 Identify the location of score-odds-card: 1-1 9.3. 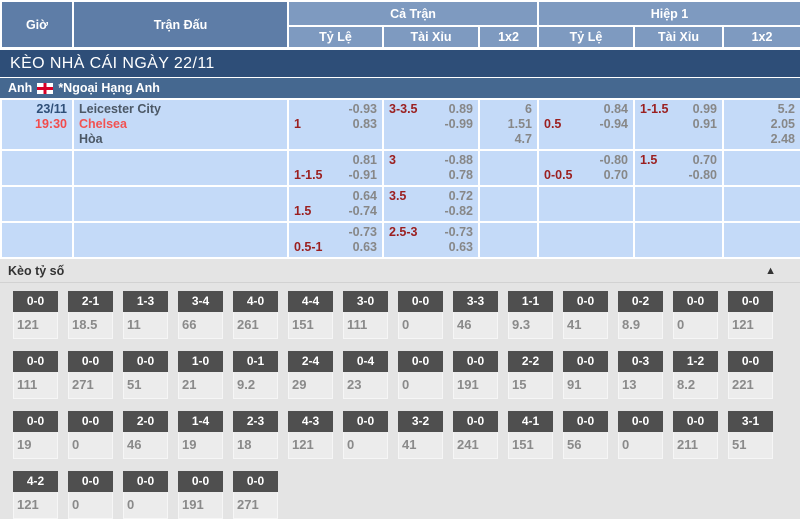
(530, 315).